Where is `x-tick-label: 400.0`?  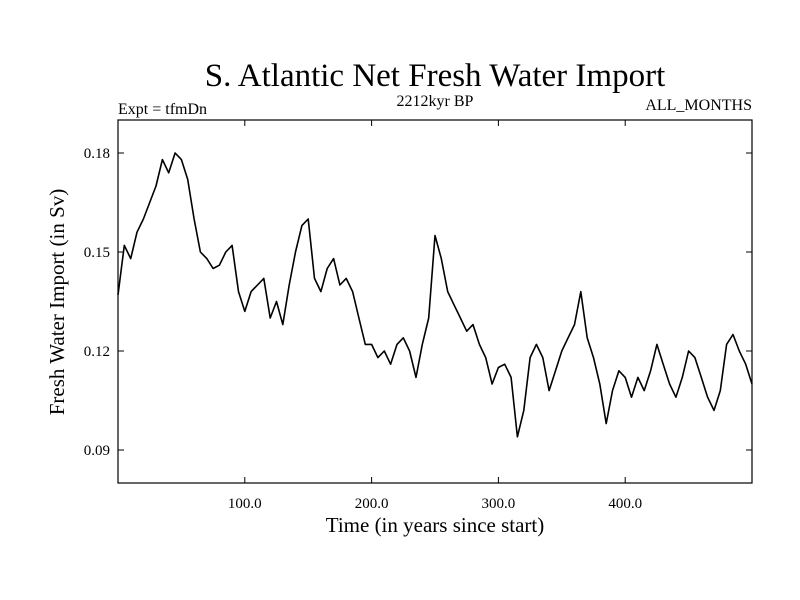
x-tick-label: 400.0 is located at coordinates (625, 504).